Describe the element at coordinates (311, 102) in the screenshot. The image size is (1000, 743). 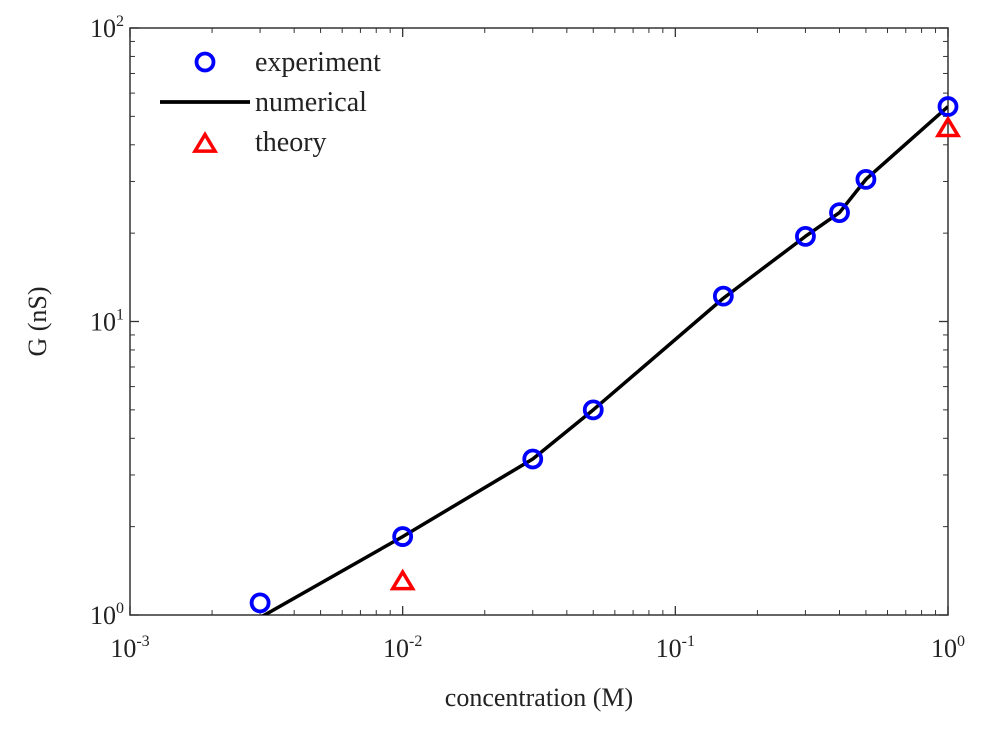
I see `legend-label-numerical: numerical` at that location.